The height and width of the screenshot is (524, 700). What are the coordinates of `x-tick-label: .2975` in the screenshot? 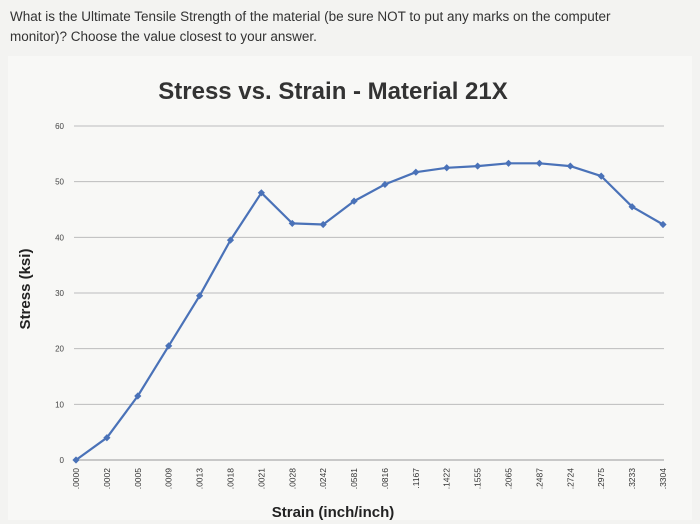 It's located at (601, 479).